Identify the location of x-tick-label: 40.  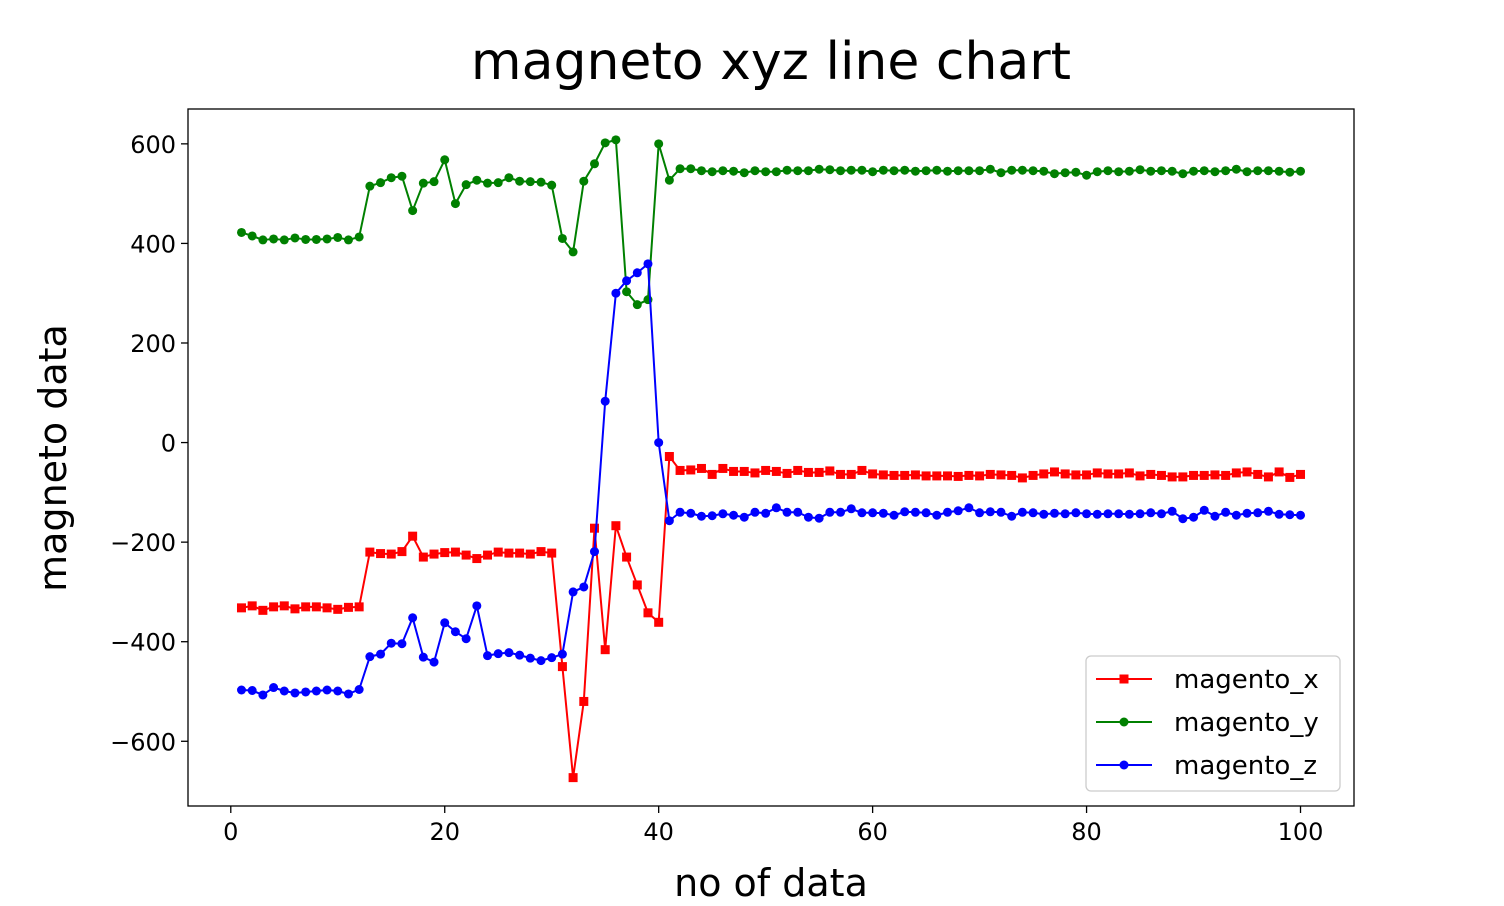
(658, 832).